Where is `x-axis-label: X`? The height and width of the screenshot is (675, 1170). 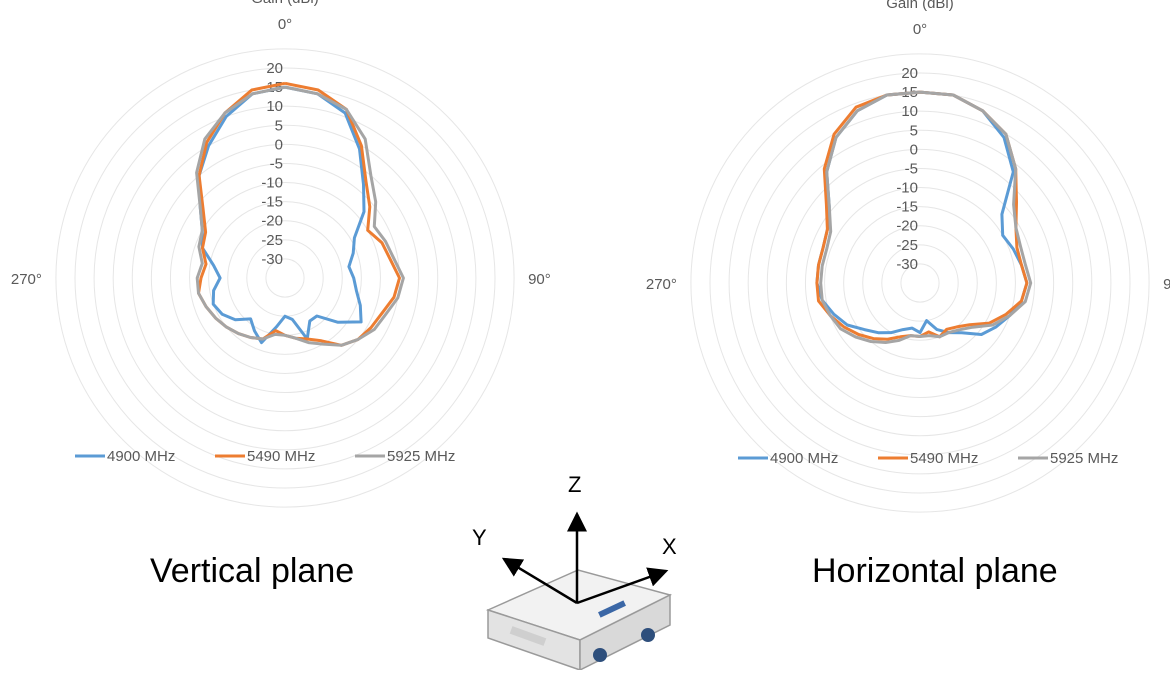
x-axis-label: X is located at coordinates (669, 546).